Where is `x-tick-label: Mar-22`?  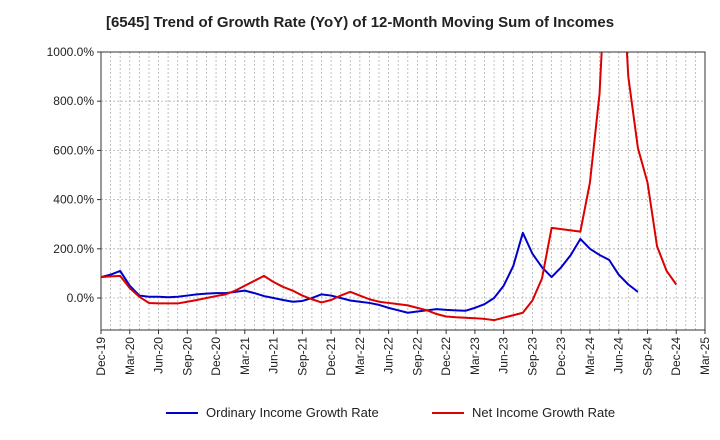 x-tick-label: Mar-22 is located at coordinates (360, 356).